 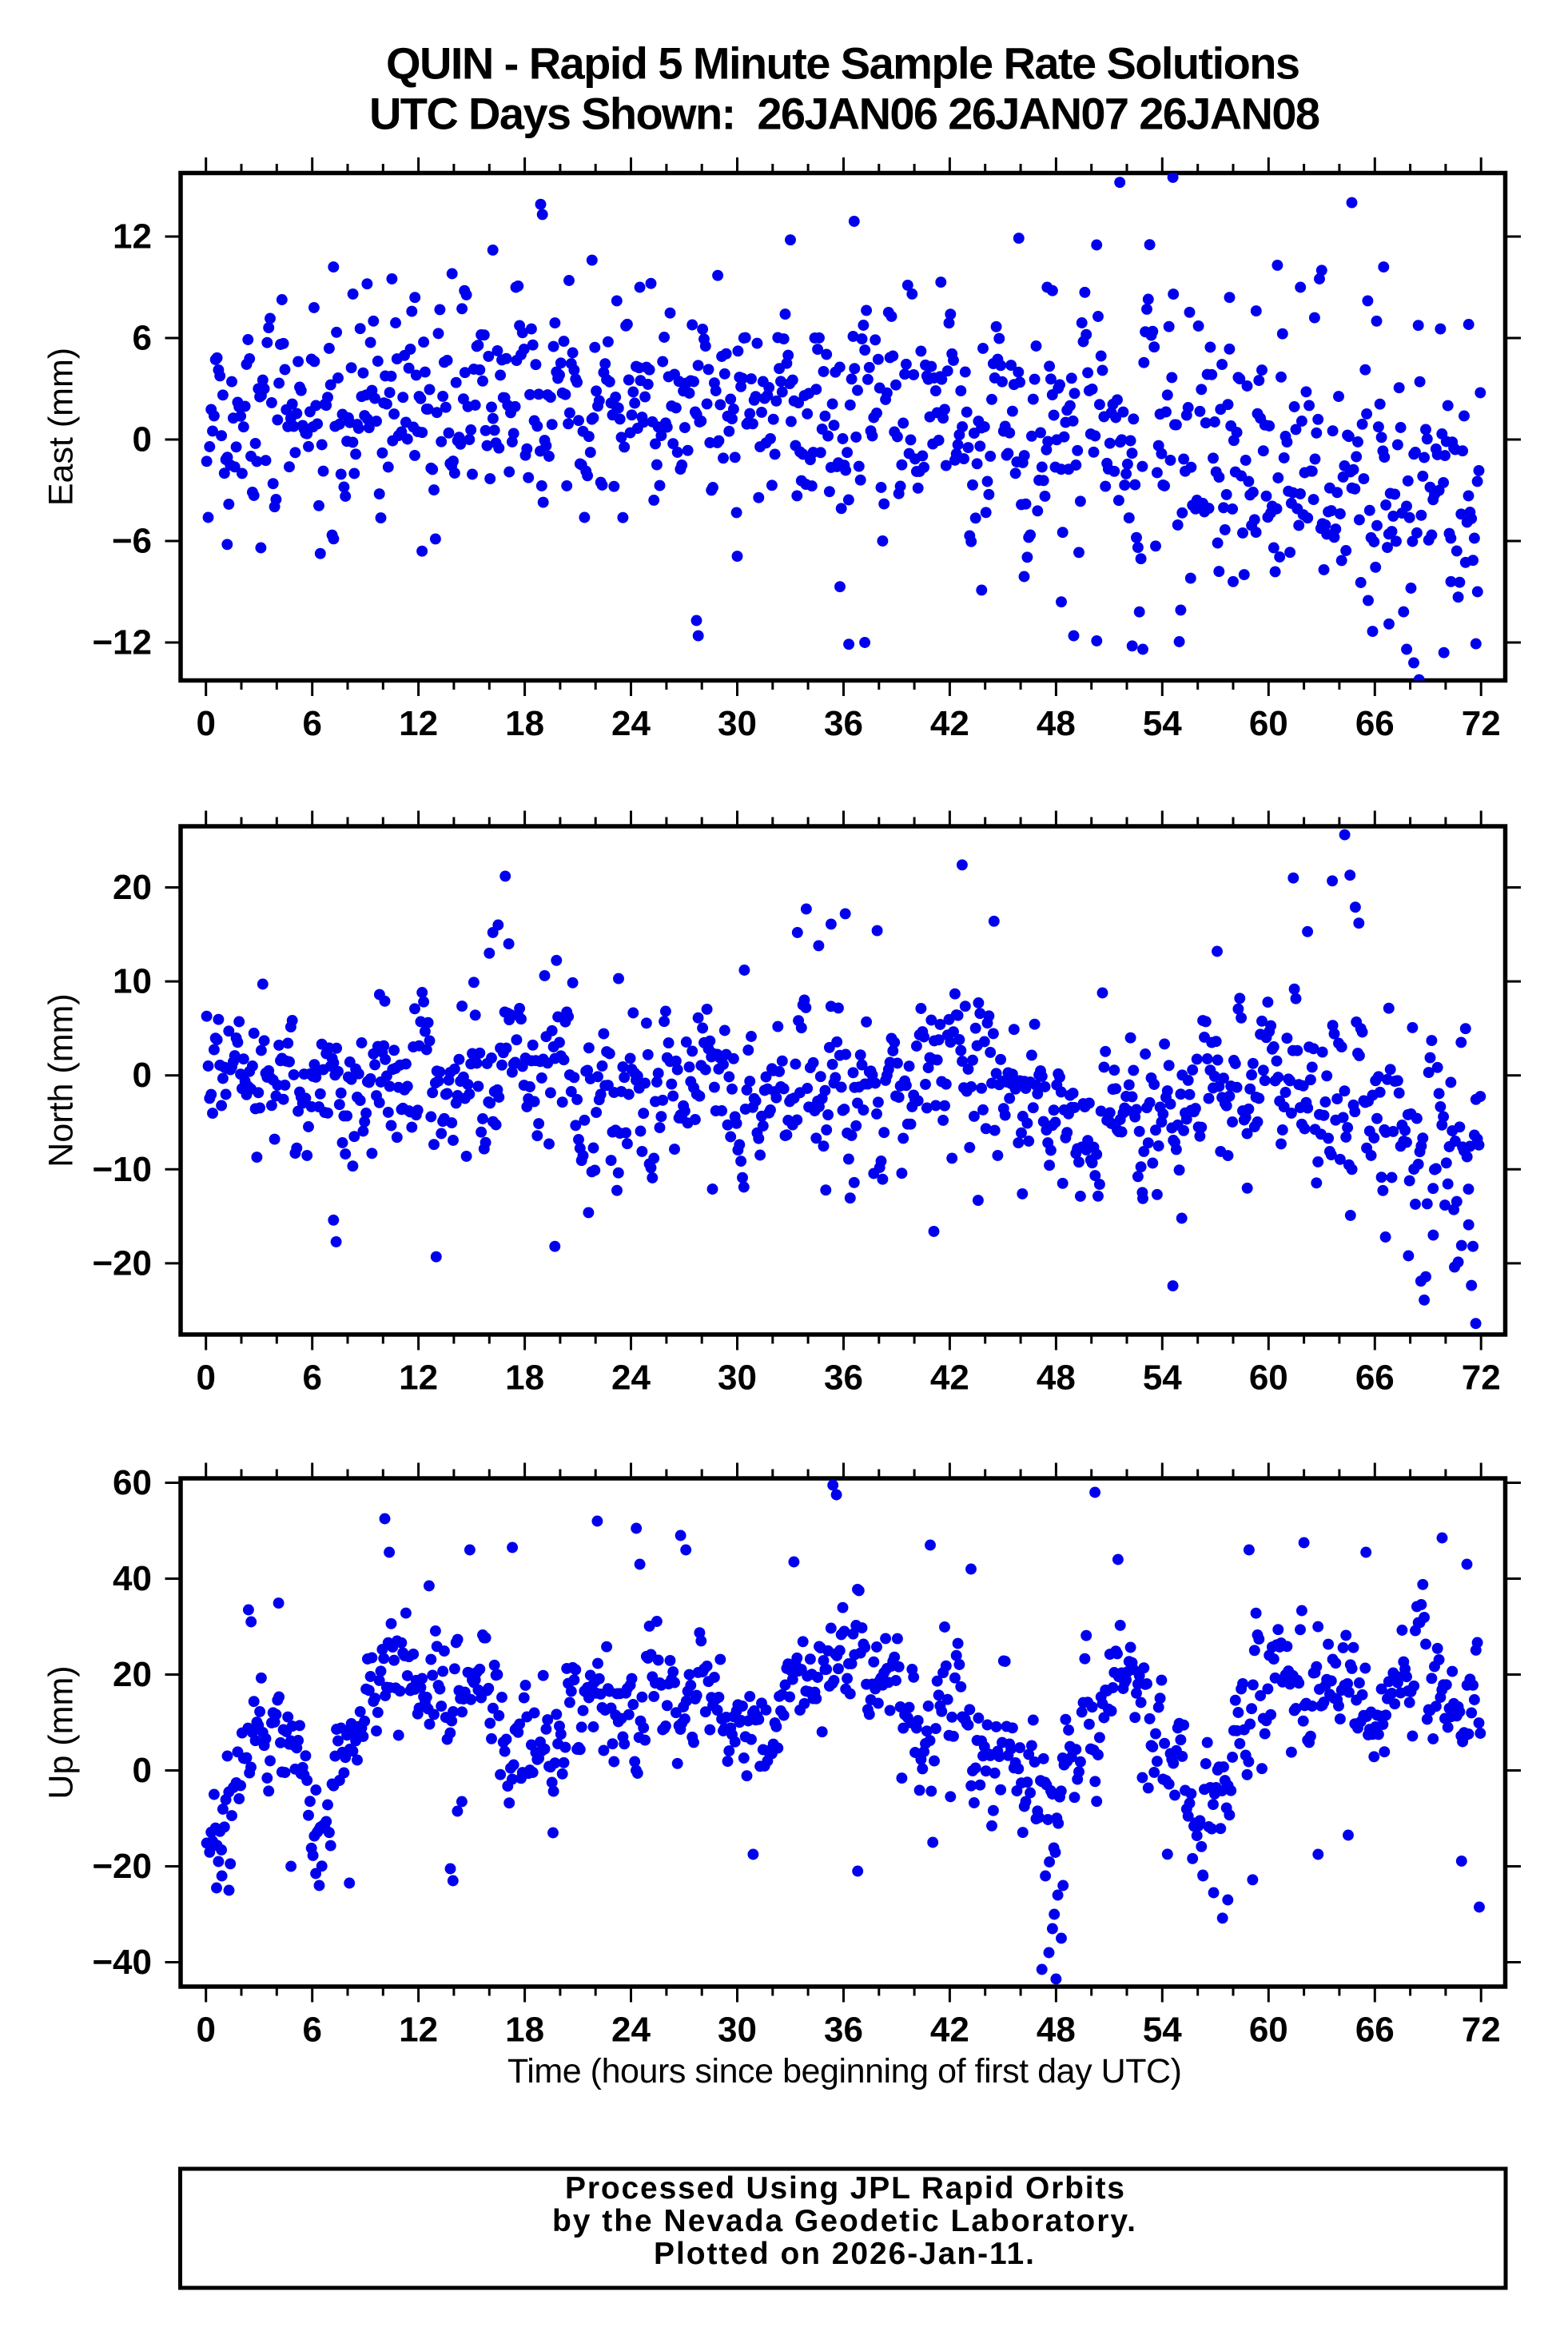 What do you see at coordinates (61, 1080) in the screenshot?
I see `svg-text: North (mm)` at bounding box center [61, 1080].